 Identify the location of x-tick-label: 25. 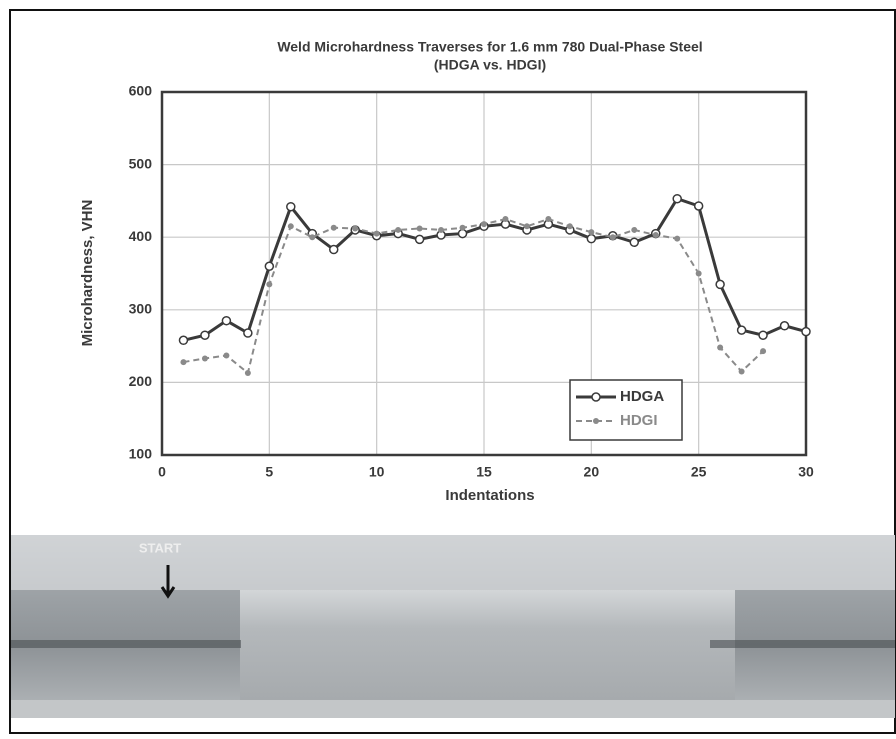
(699, 472).